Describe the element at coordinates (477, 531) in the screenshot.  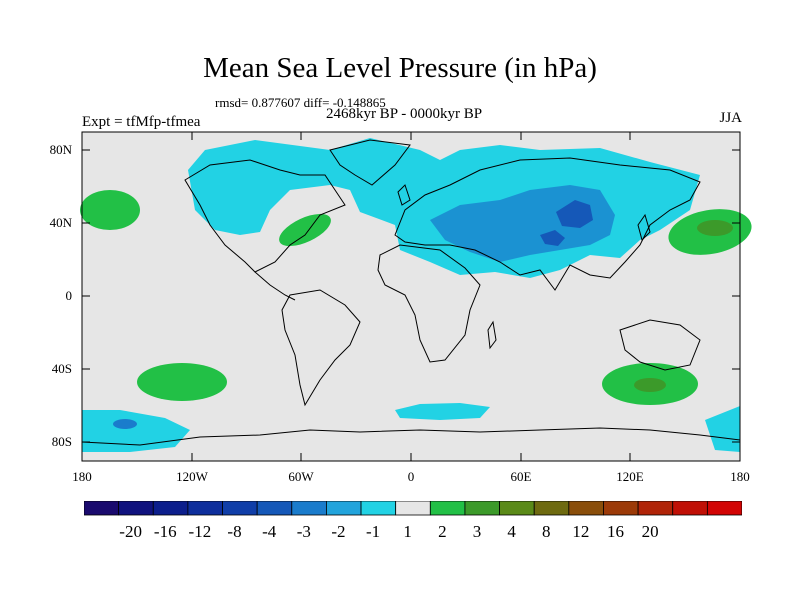
I see `colorbar-label: 3` at that location.